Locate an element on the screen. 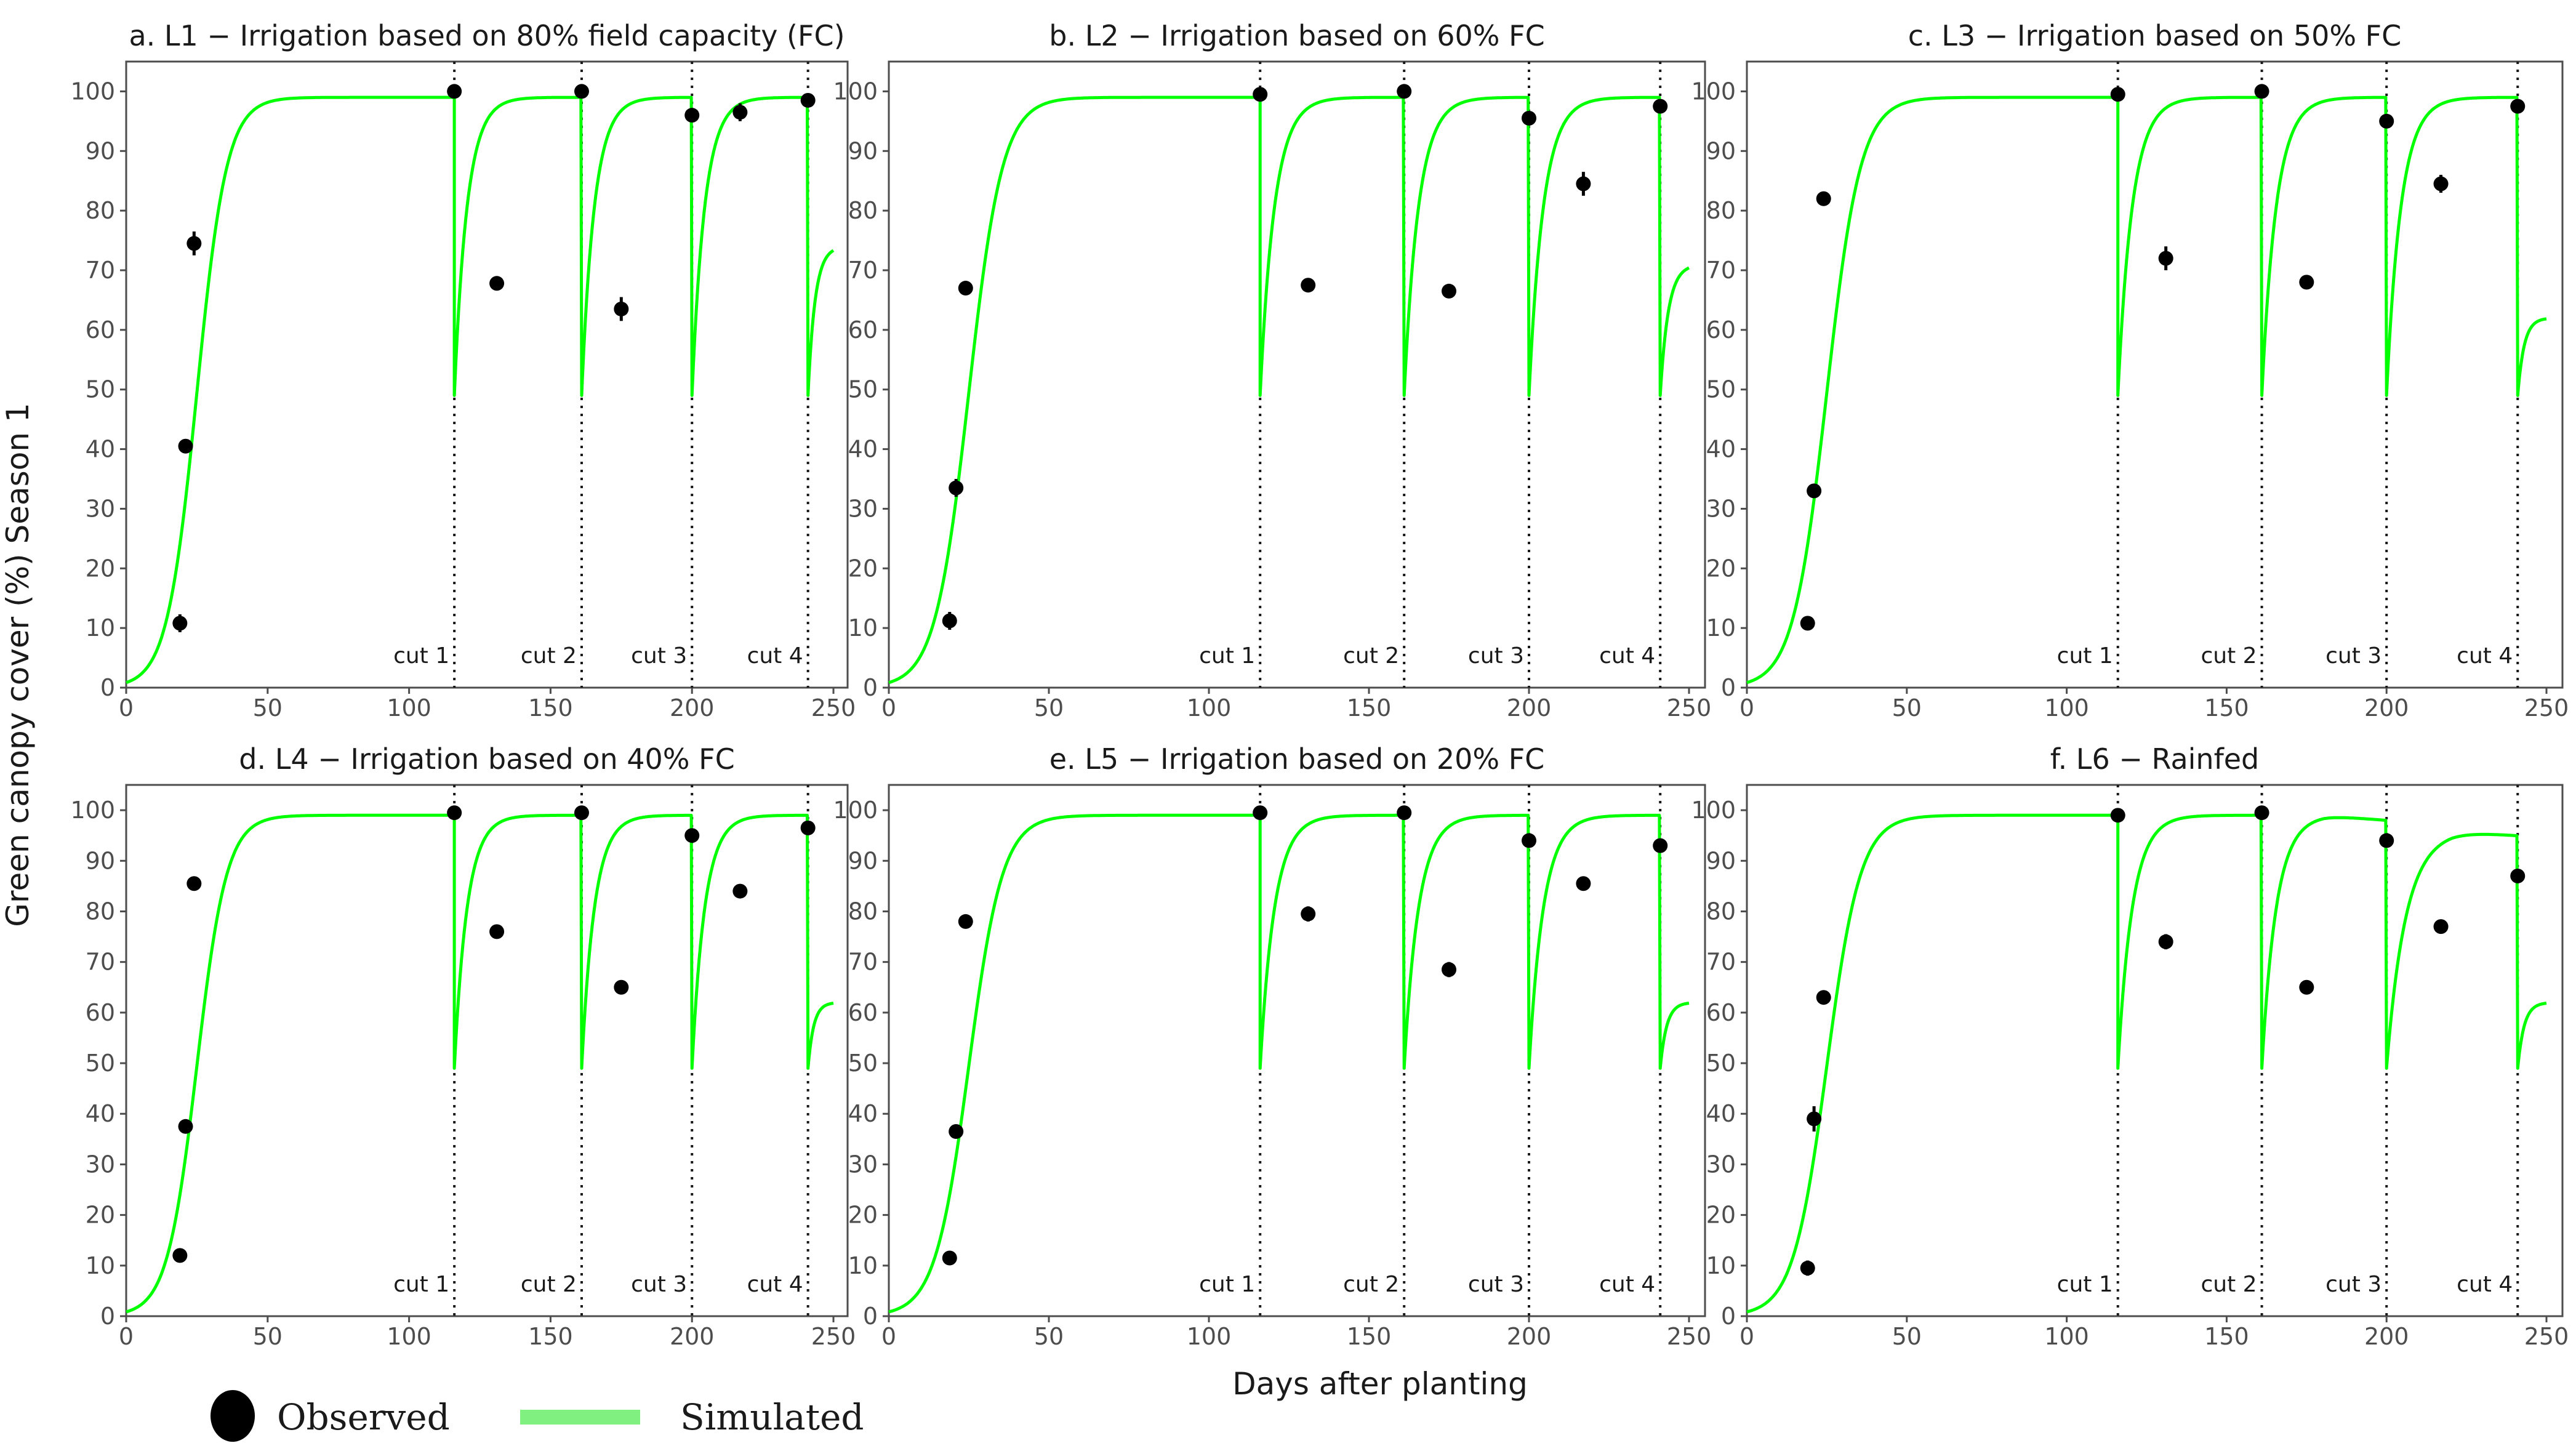 Image resolution: width=2576 pixels, height=1451 pixels. legend-simulated-label: Simulated is located at coordinates (772, 1417).